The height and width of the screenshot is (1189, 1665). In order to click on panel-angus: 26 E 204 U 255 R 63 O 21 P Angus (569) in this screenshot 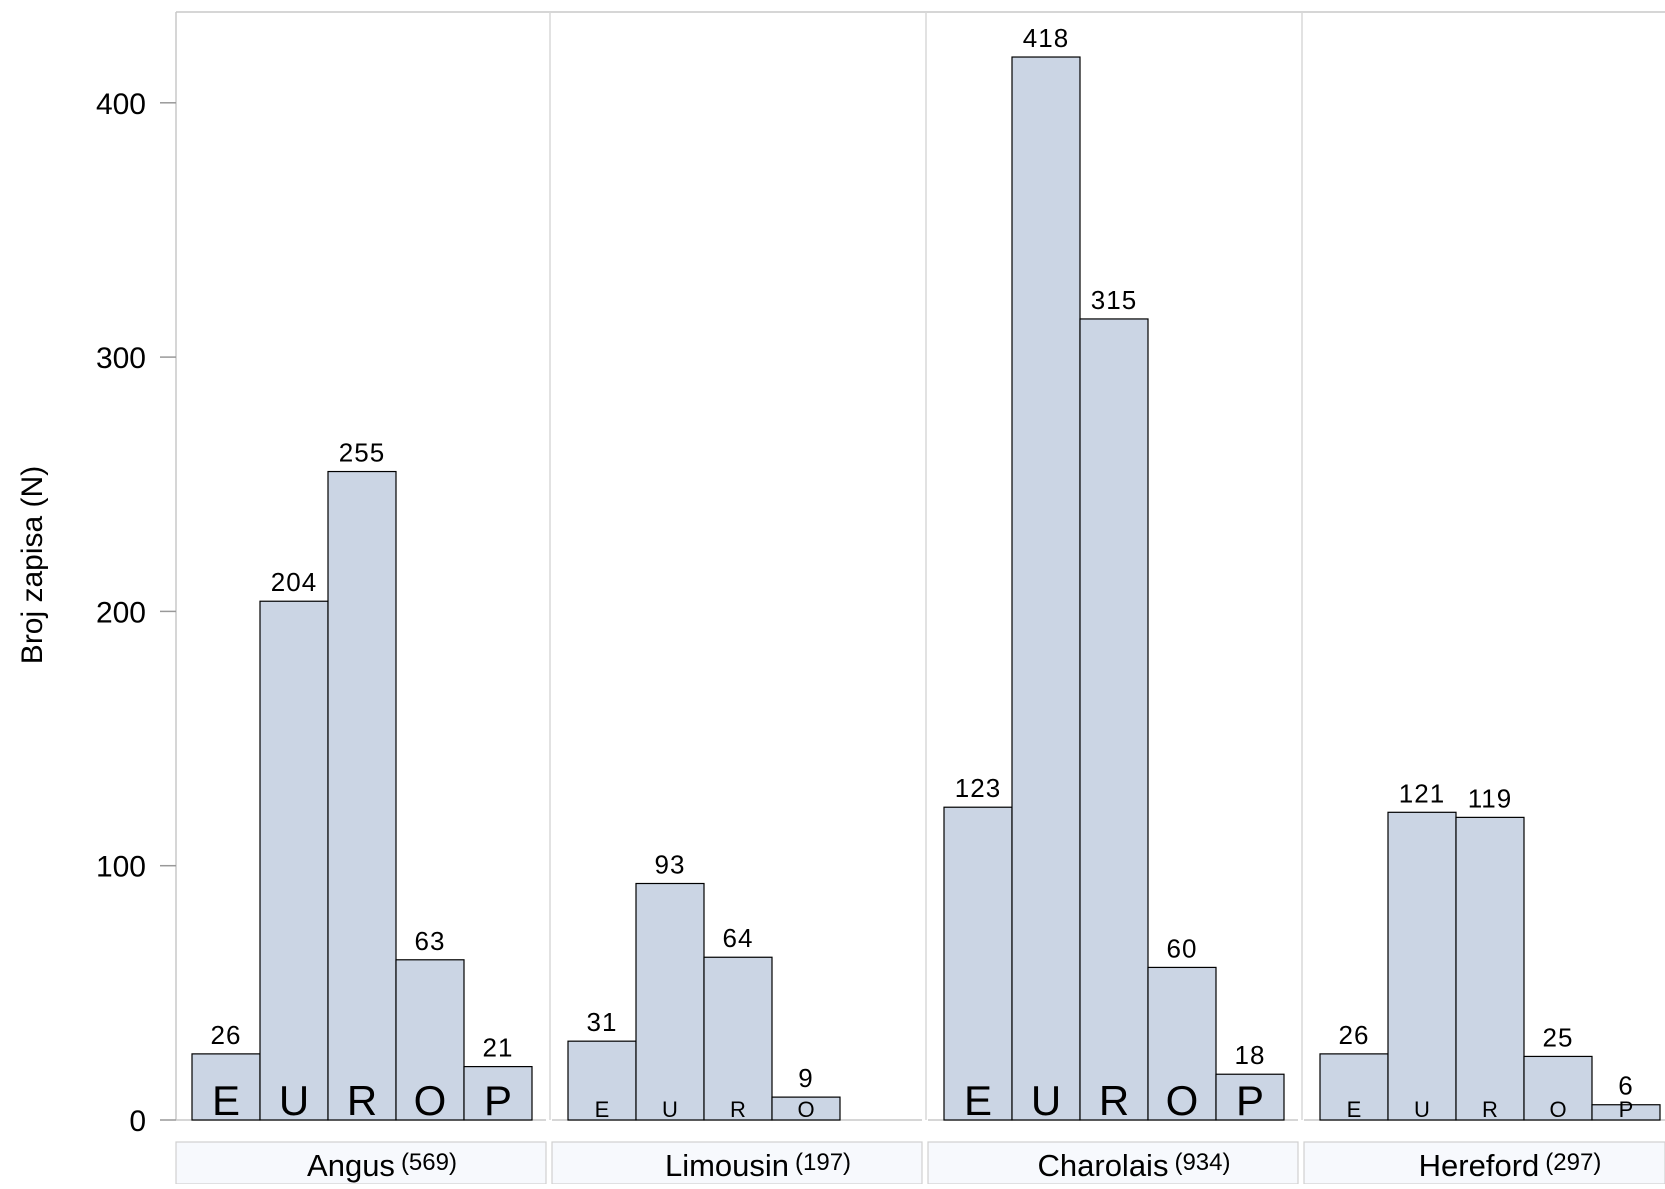, I will do `click(361, 811)`.